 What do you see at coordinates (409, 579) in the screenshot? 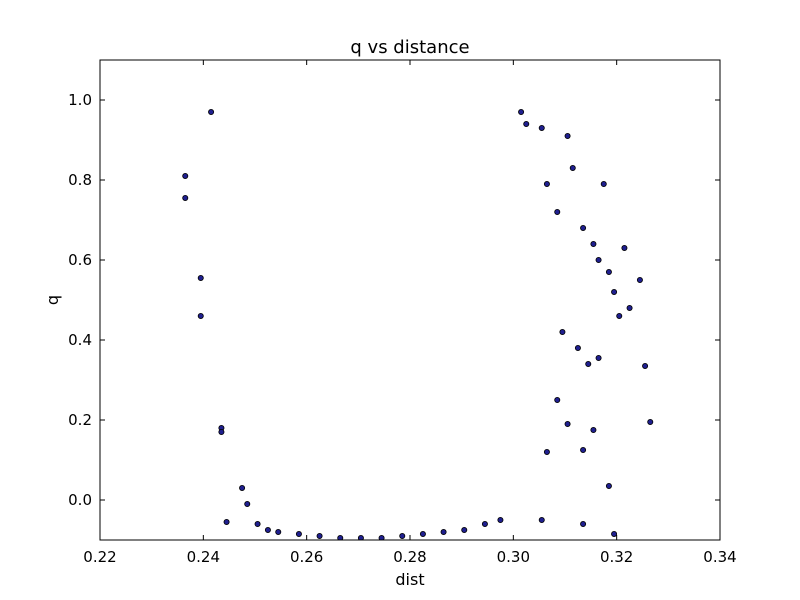
I see `x-axis-label: dist` at bounding box center [409, 579].